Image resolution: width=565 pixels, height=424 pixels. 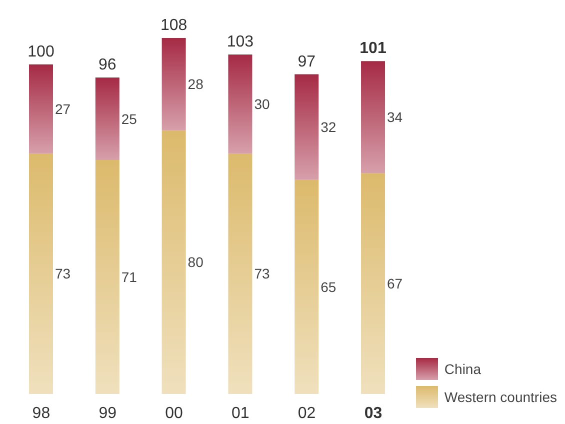 What do you see at coordinates (129, 118) in the screenshot?
I see `data-label: 25` at bounding box center [129, 118].